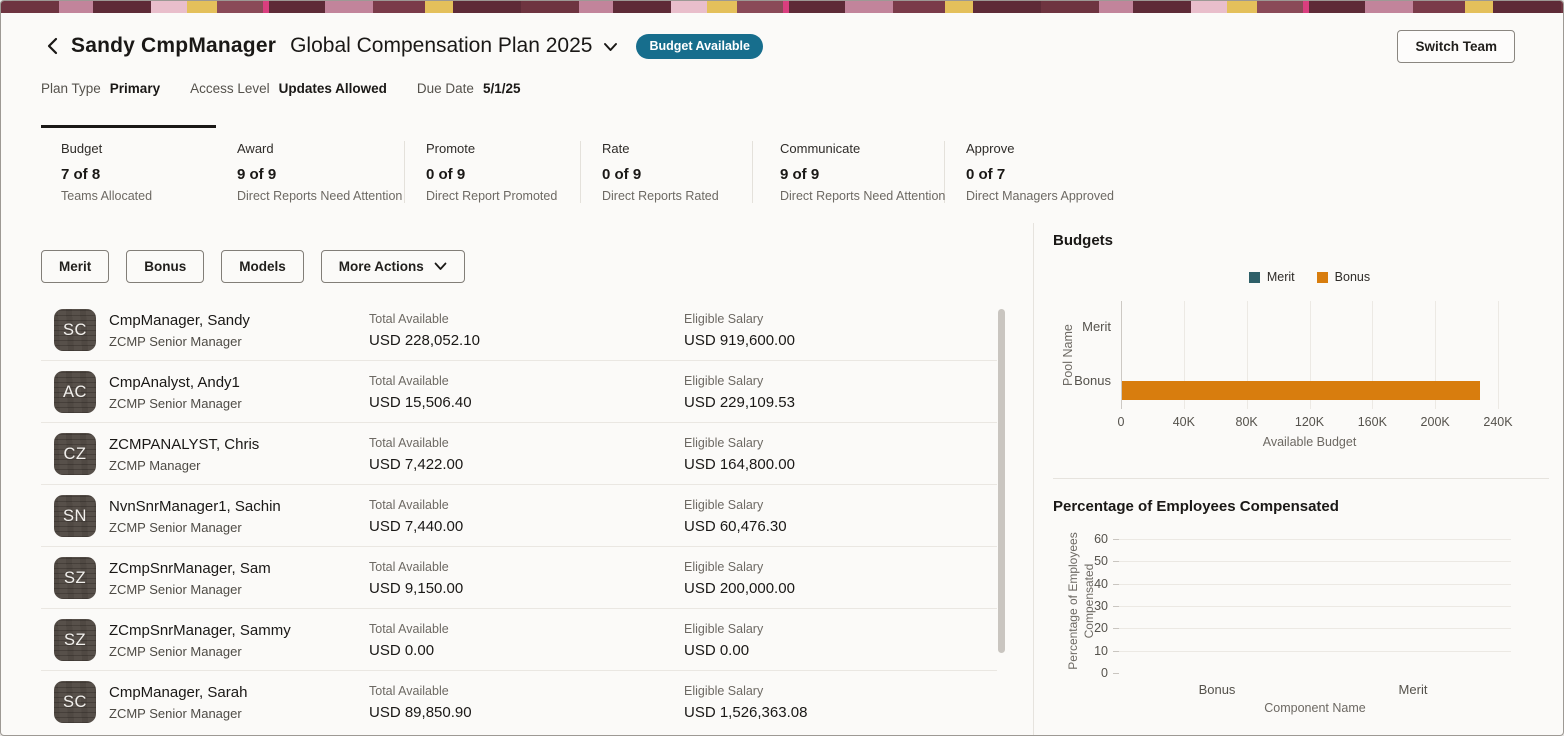 The width and height of the screenshot is (1564, 736). What do you see at coordinates (1121, 355) in the screenshot?
I see `budgets-chart-y-axis-line` at bounding box center [1121, 355].